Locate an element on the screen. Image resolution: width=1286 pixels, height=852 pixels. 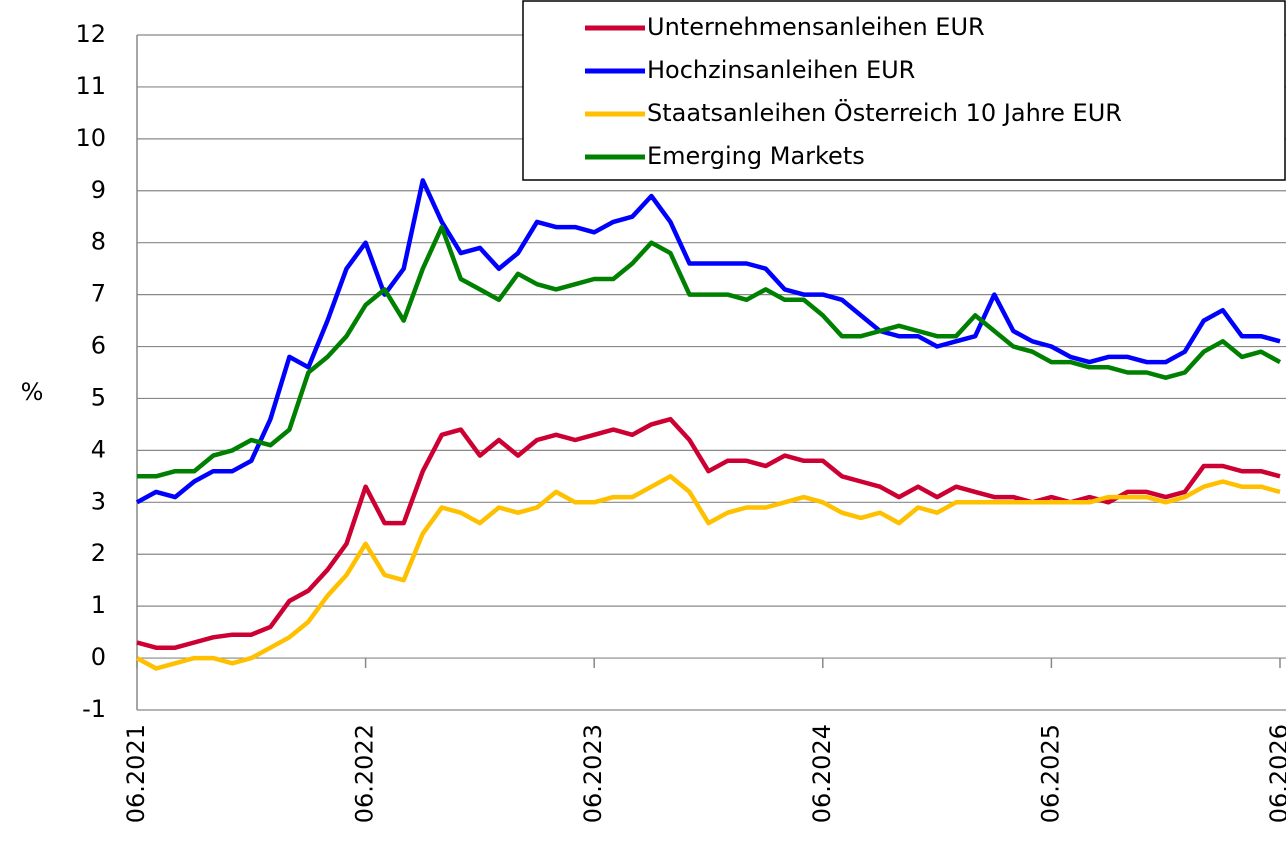
y-tick-label: 0 is located at coordinates (98, 657).